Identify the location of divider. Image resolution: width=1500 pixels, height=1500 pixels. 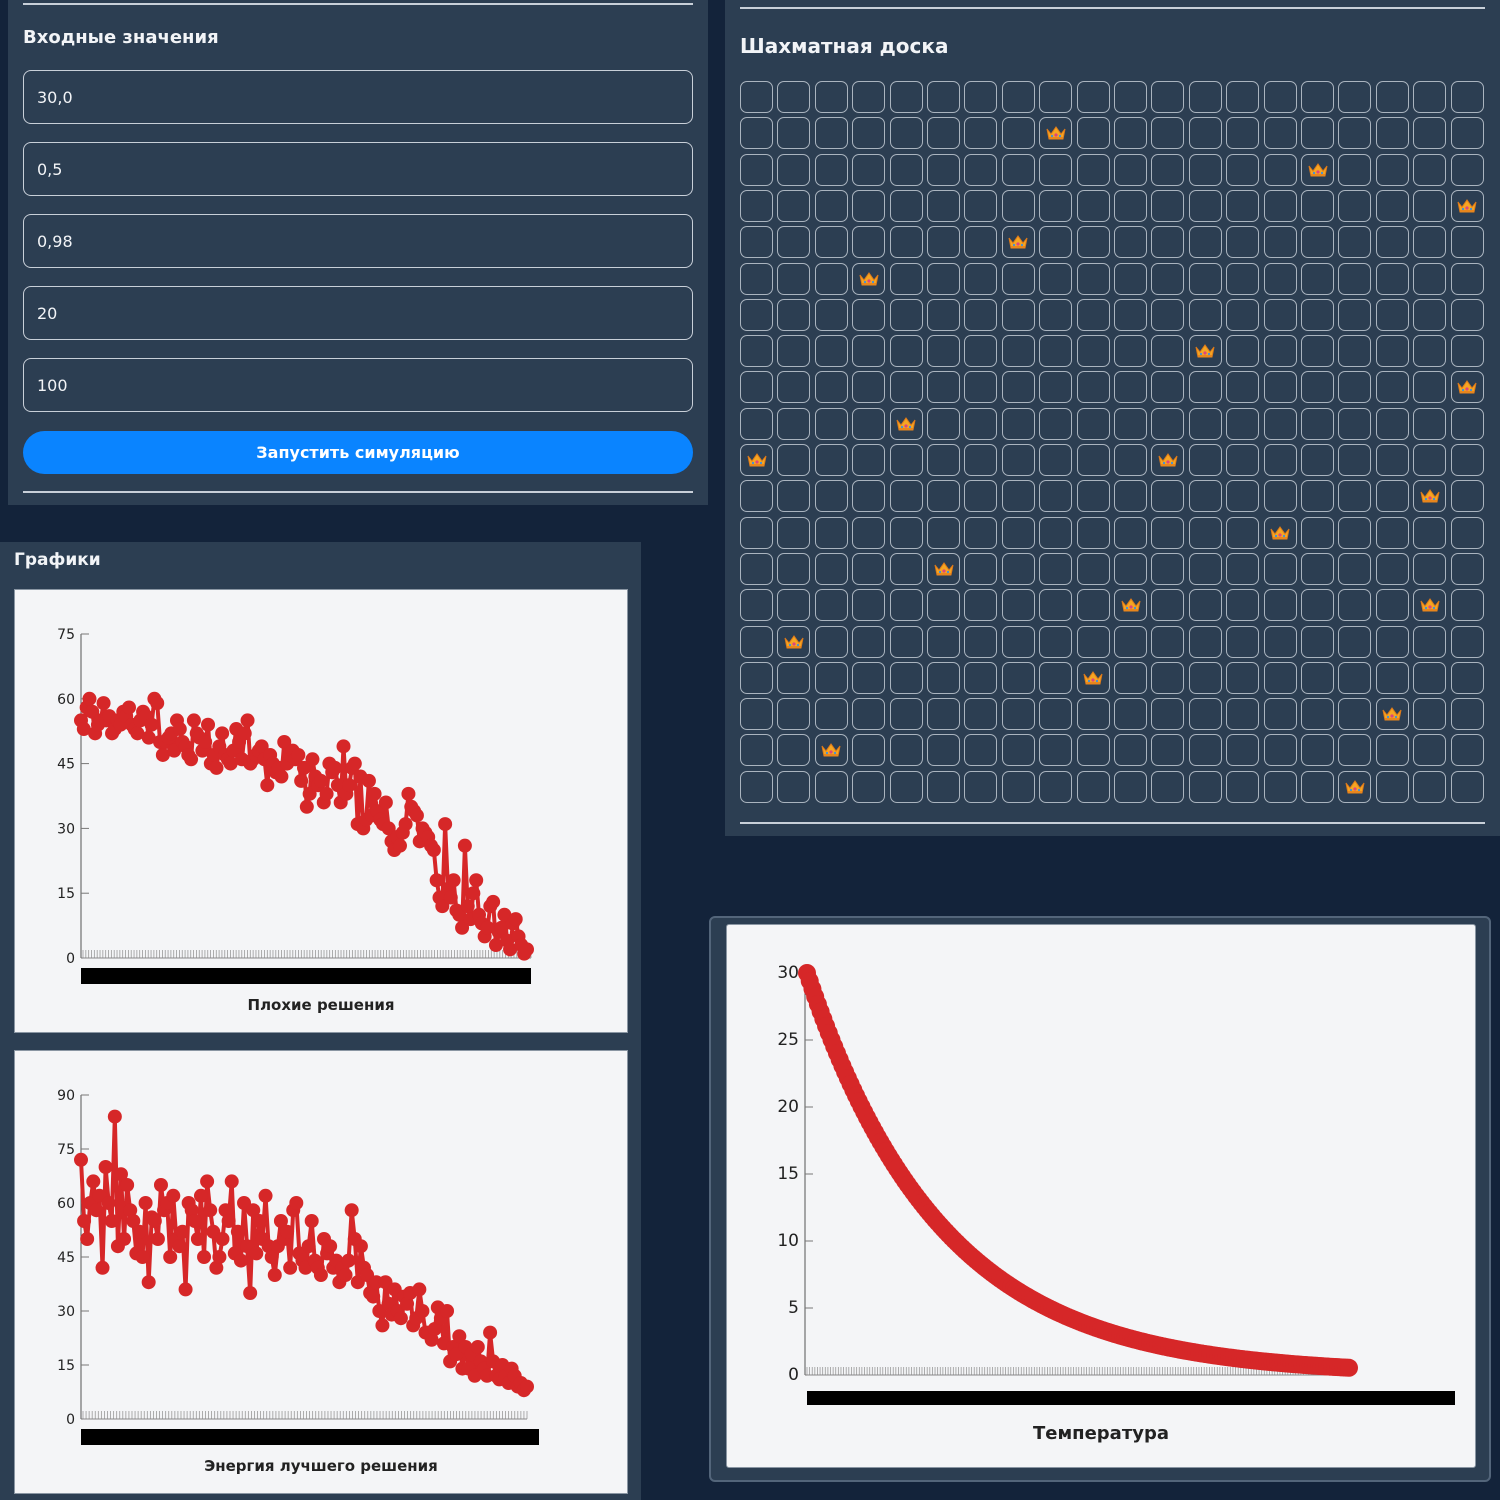
(1112, 823).